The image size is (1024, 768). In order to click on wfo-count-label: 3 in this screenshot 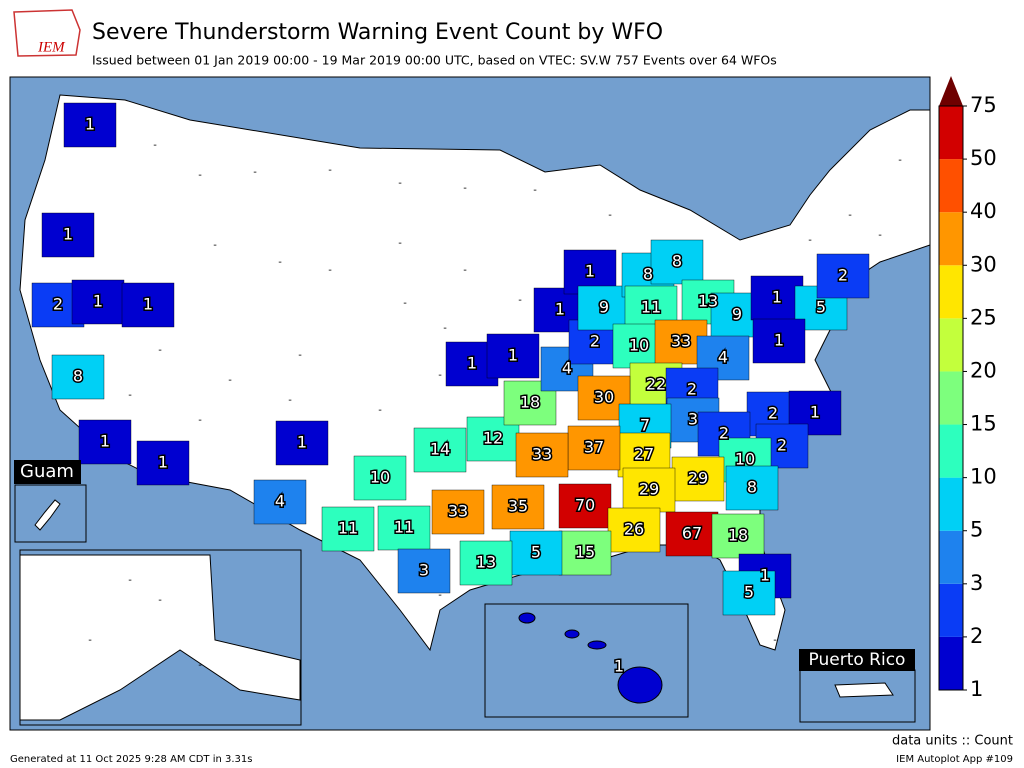, I will do `click(693, 419)`.